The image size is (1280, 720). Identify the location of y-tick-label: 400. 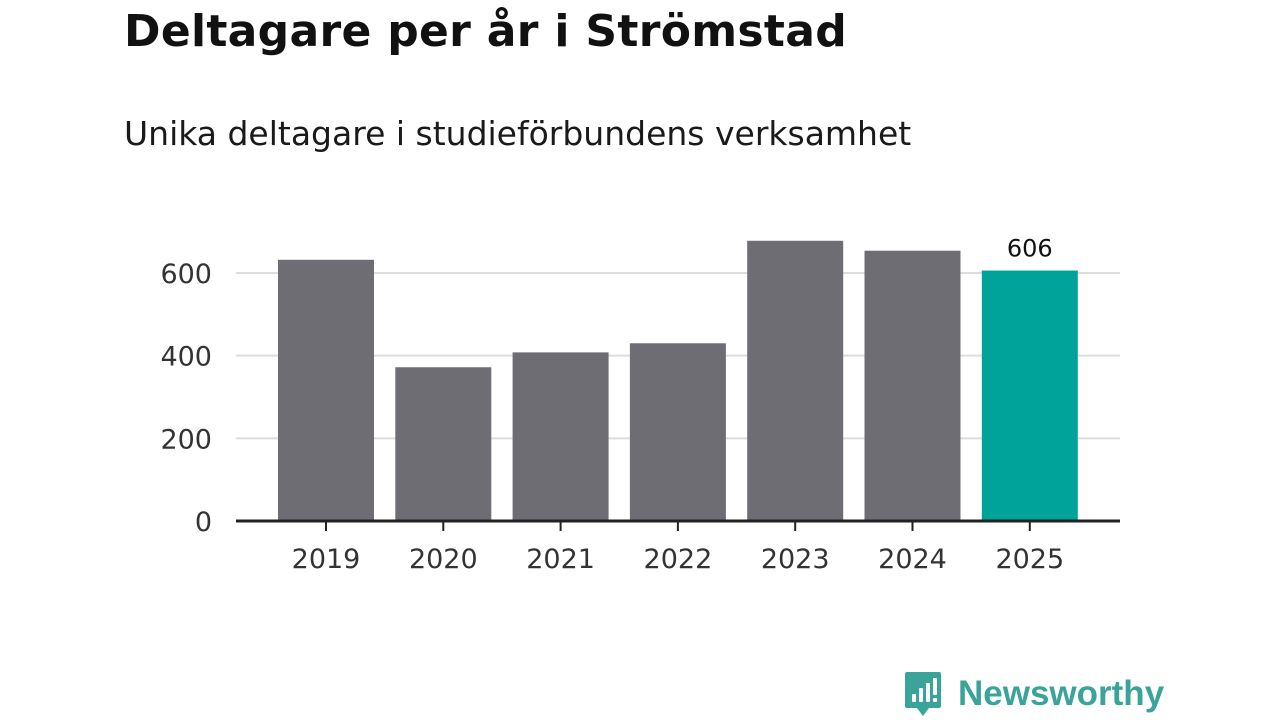
(186, 357).